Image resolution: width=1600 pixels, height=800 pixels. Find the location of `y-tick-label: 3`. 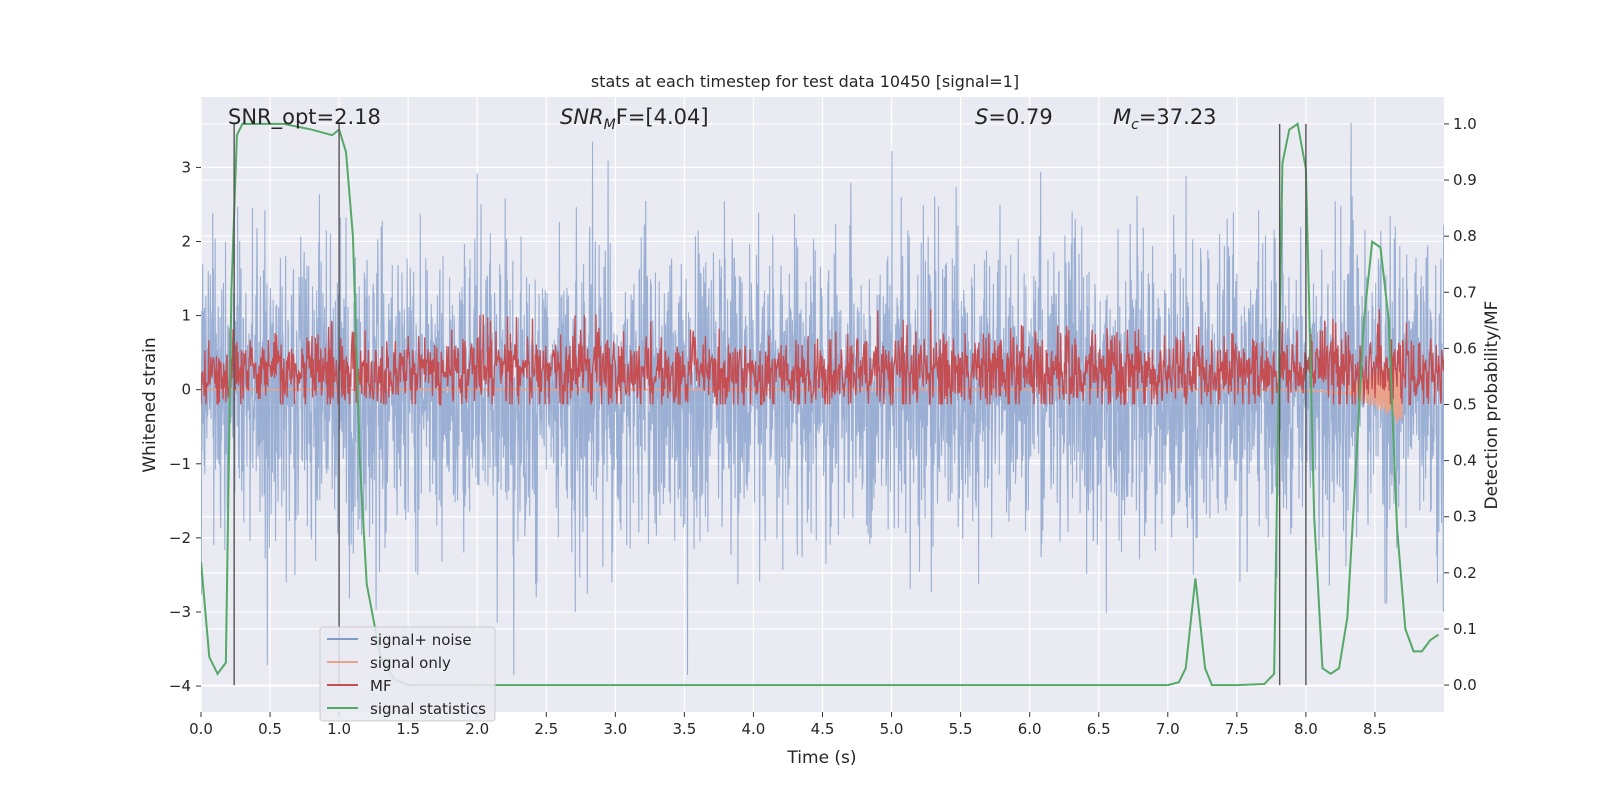

y-tick-label: 3 is located at coordinates (186, 167).